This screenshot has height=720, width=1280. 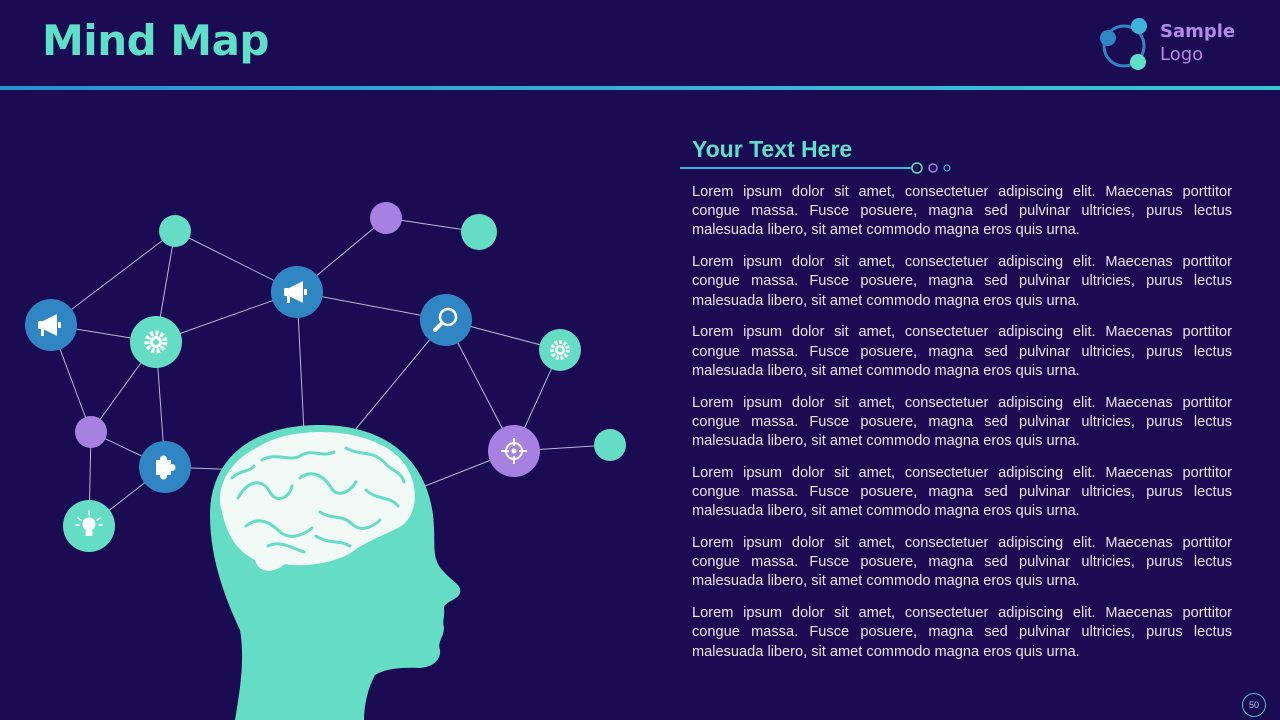 I want to click on puzzle-icon, so click(x=165, y=467).